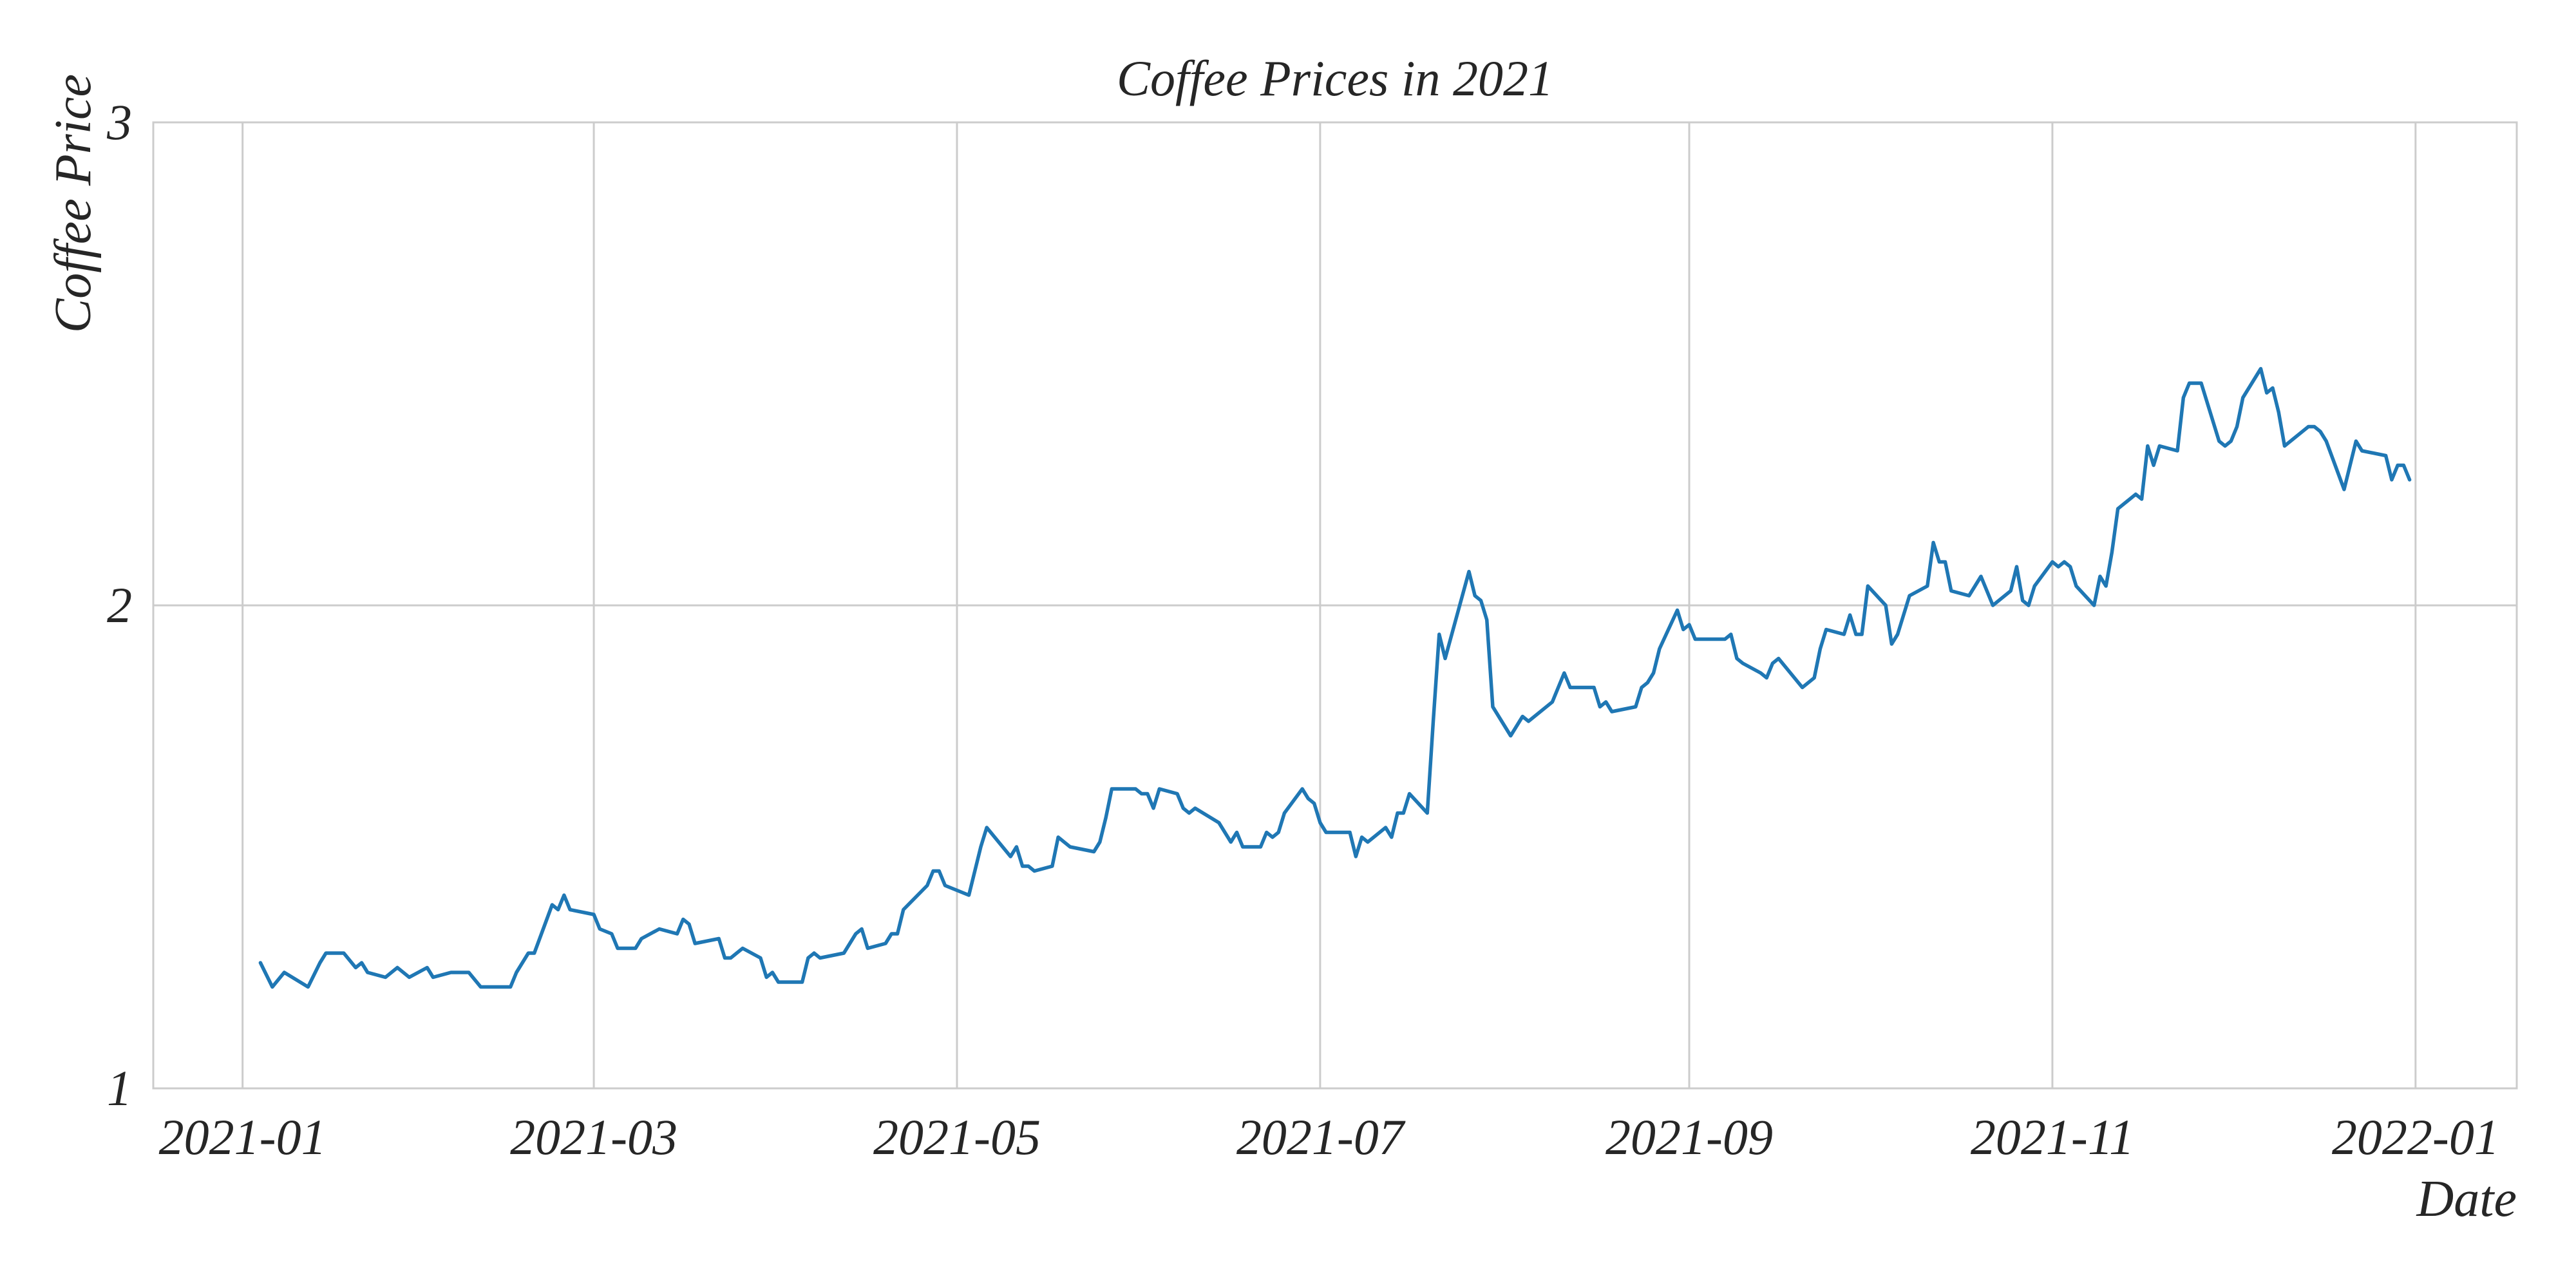 Image resolution: width=2576 pixels, height=1288 pixels. I want to click on x-tick-label: 2022-01, so click(2415, 1137).